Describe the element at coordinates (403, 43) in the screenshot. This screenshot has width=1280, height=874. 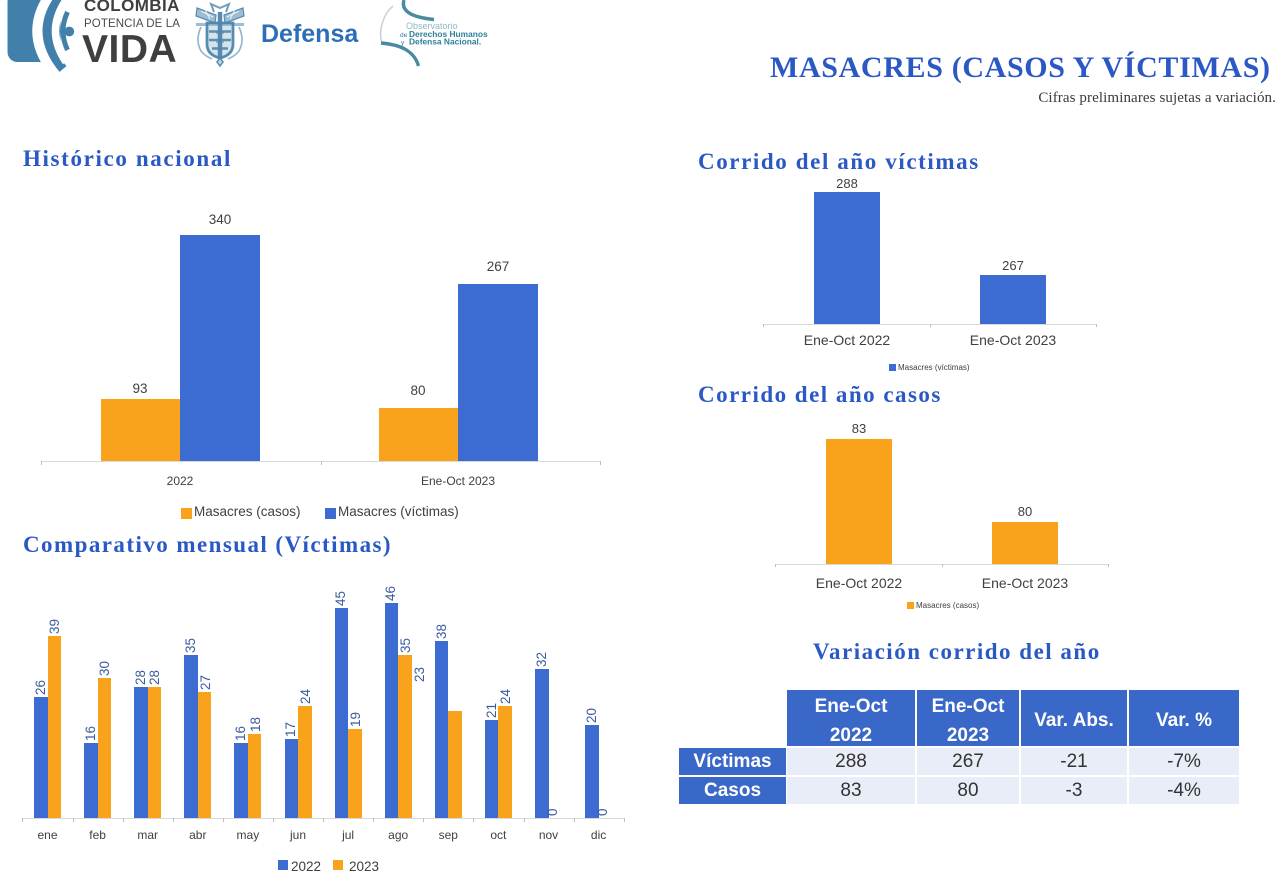
I see `svg-text: y` at that location.